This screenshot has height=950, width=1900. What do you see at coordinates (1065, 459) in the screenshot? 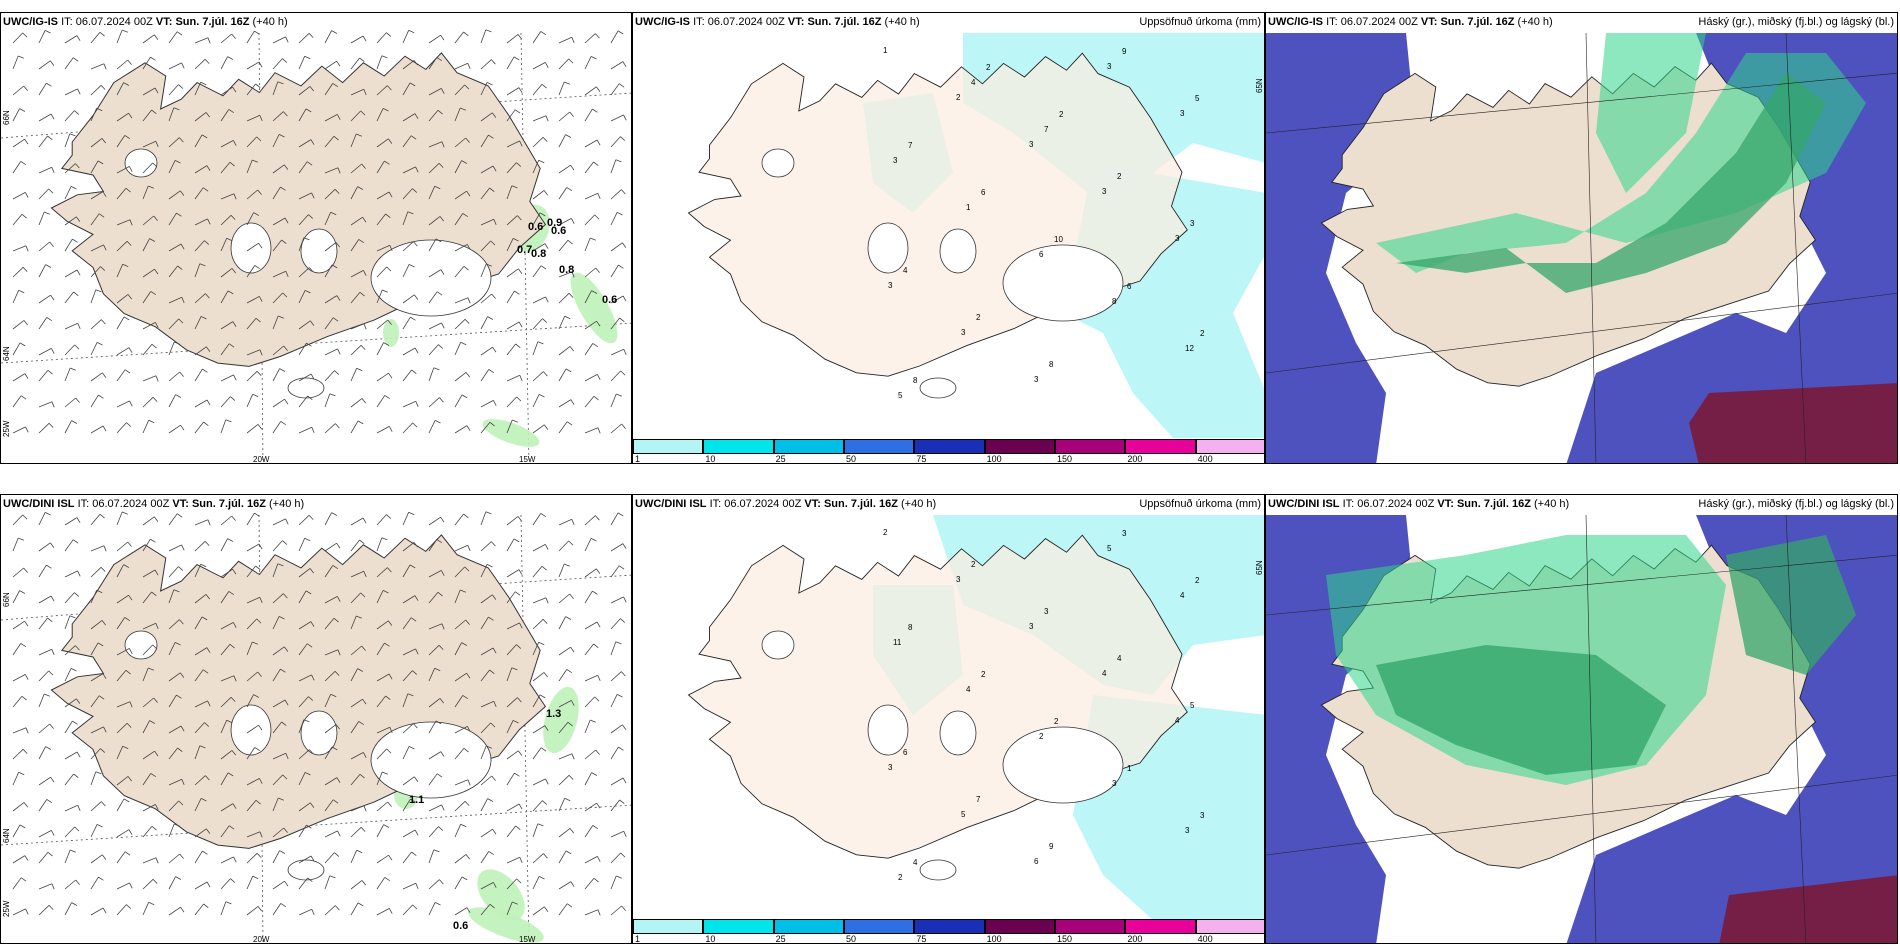
I see `colorbar-label: 150` at bounding box center [1065, 459].